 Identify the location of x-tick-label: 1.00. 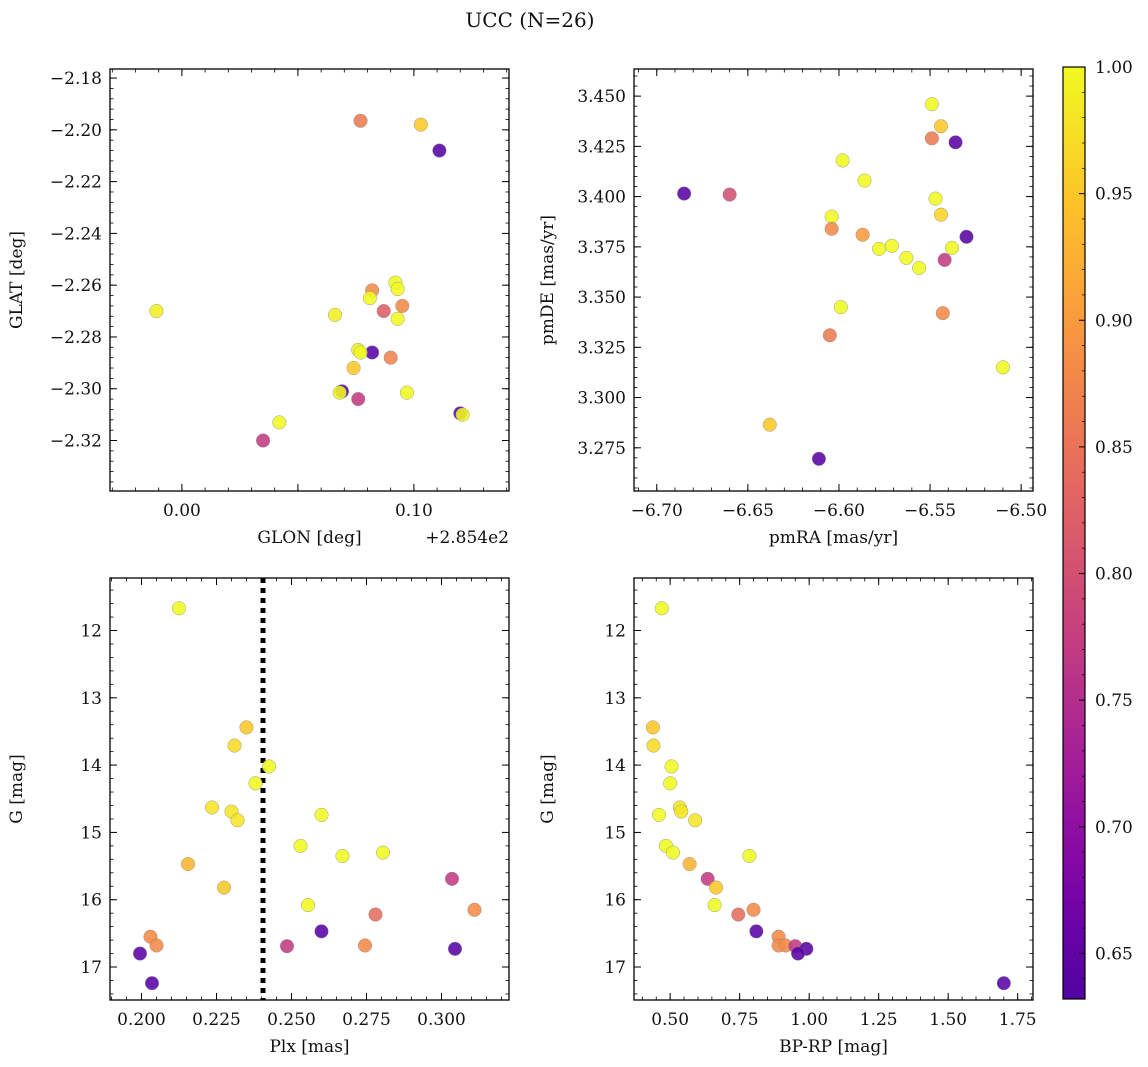
(809, 1020).